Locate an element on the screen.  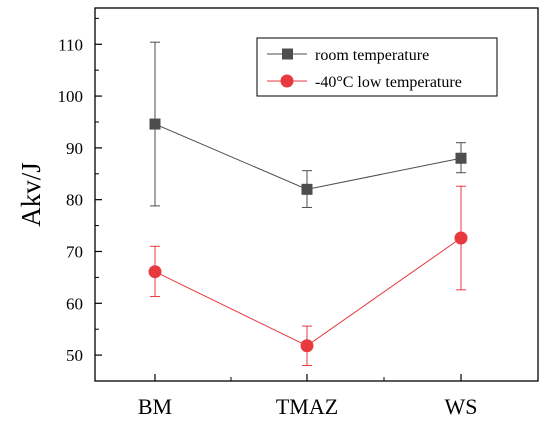
y-tick-label: 110 is located at coordinates (70, 44).